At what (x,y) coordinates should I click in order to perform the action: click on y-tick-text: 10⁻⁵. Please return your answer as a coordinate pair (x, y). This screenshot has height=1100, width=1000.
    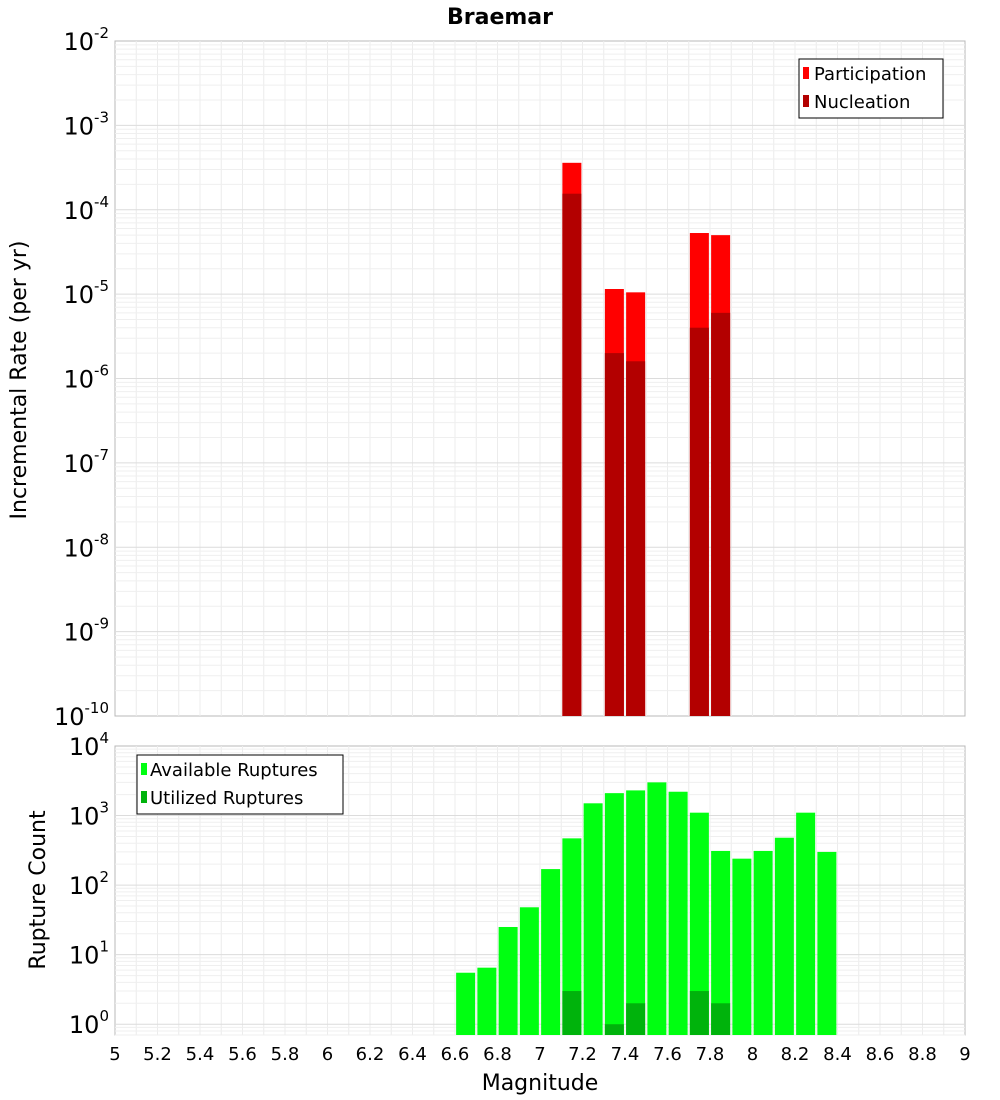
    Looking at the image, I should click on (86, 293).